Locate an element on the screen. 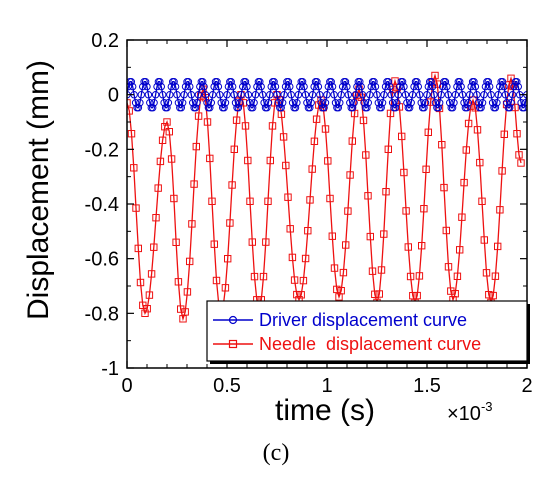  y-tick-label: -0.4 is located at coordinates (102, 205).